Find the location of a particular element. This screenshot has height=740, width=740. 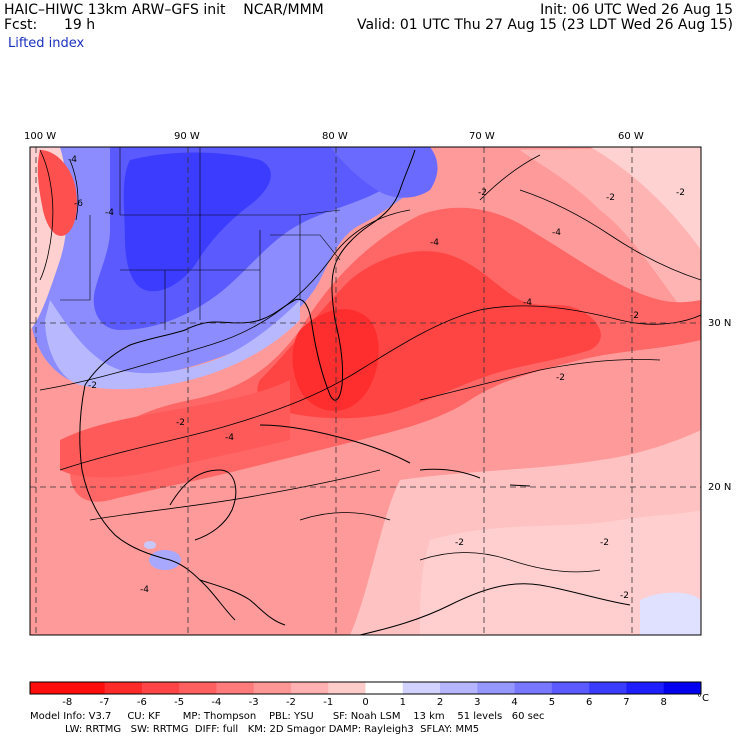

southeast-blue-tint is located at coordinates (670, 613).